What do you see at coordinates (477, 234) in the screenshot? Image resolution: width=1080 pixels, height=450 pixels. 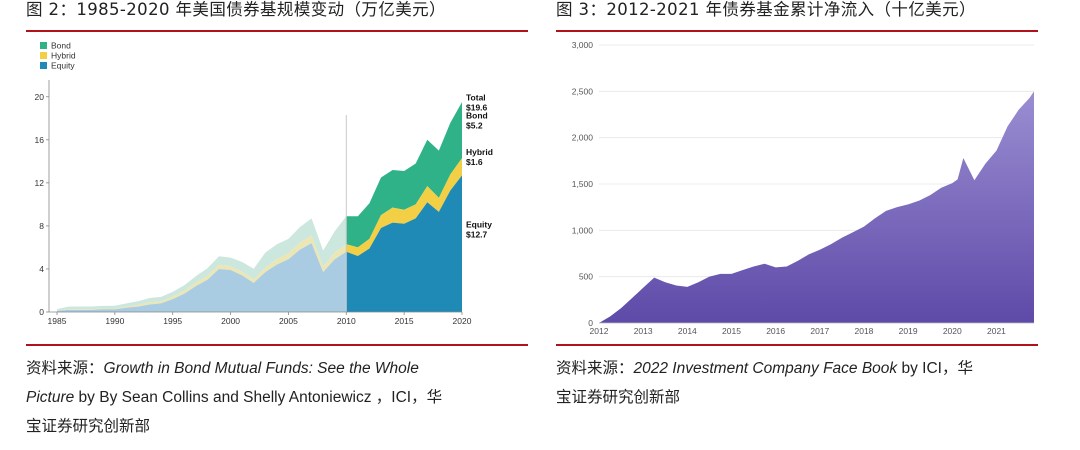 I see `end-label-equity-value: $12.7` at bounding box center [477, 234].